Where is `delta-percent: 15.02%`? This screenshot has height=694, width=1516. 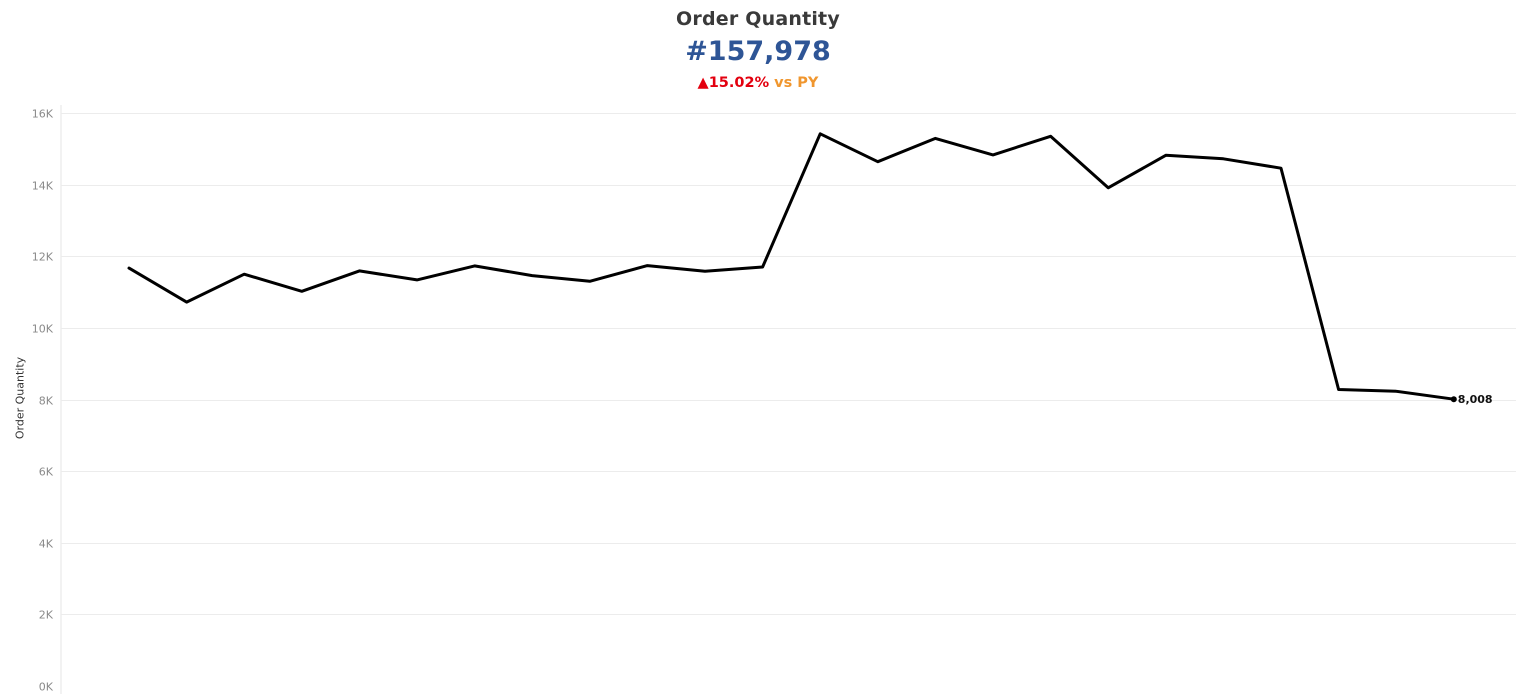
delta-percent: 15.02% is located at coordinates (739, 83).